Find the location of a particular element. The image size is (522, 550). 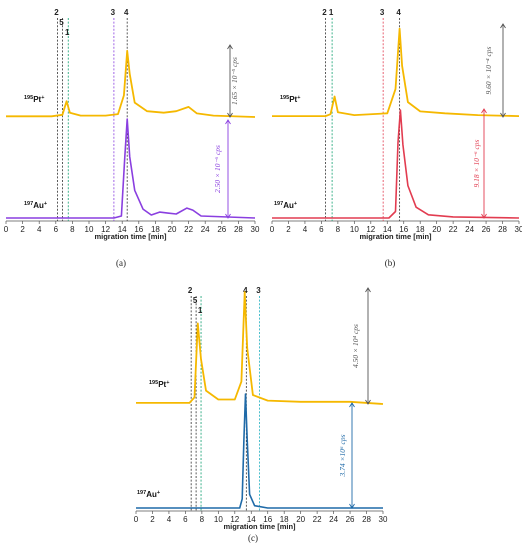

scale-label: 9.18 × 10⁻⁶ cps is located at coordinates (476, 163).